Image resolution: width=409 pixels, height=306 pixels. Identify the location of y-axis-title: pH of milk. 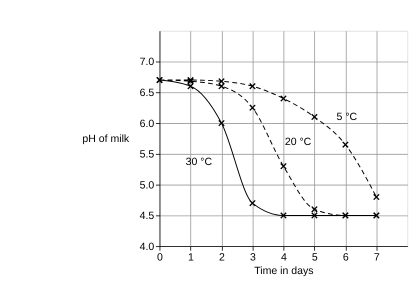
(106, 139).